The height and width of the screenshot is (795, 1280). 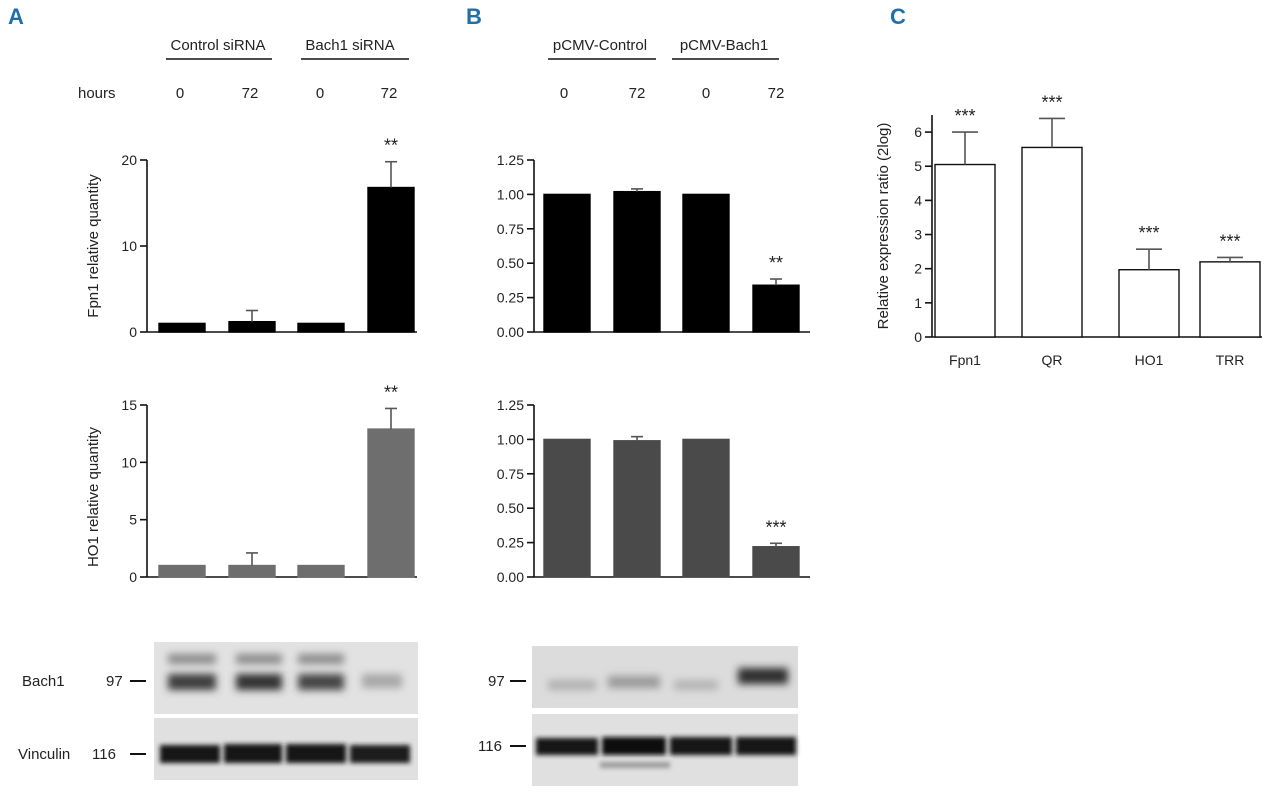 I want to click on y-tick-label: 0.00, so click(x=510, y=577).